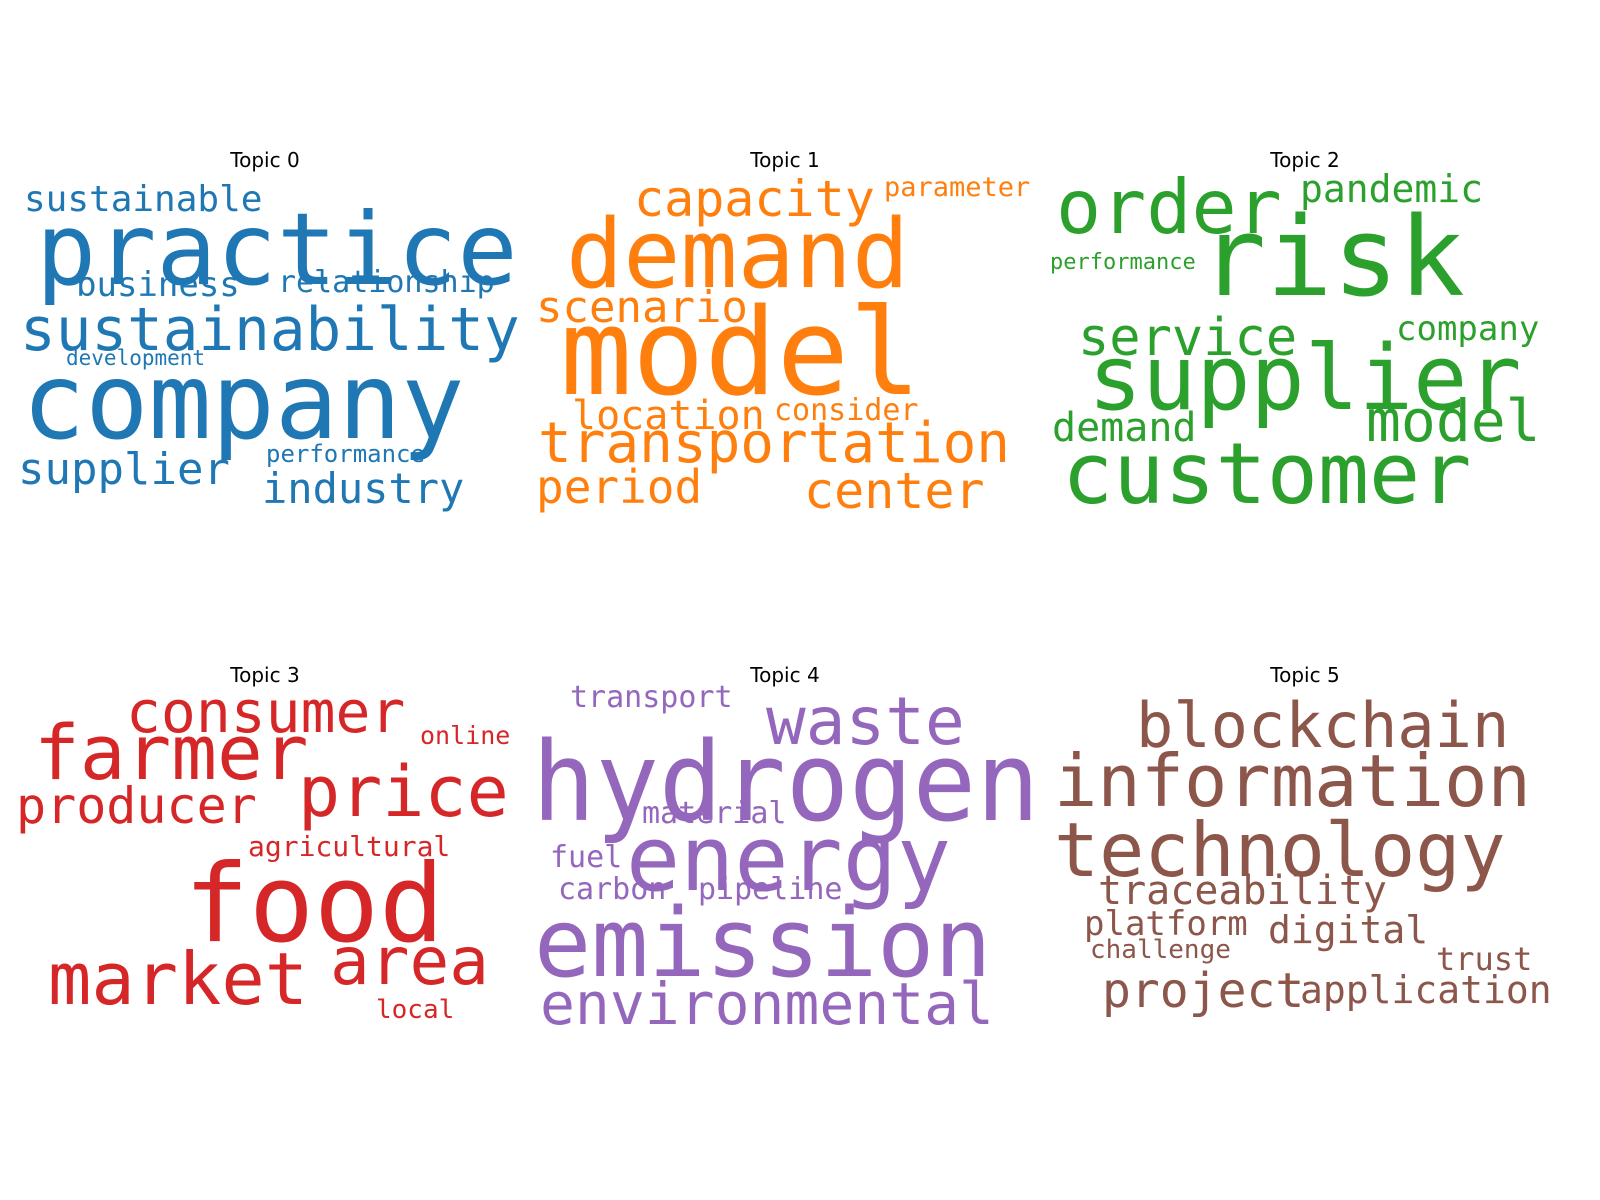 The width and height of the screenshot is (1600, 1200). What do you see at coordinates (1280, 850) in the screenshot?
I see `word-technology: technology` at bounding box center [1280, 850].